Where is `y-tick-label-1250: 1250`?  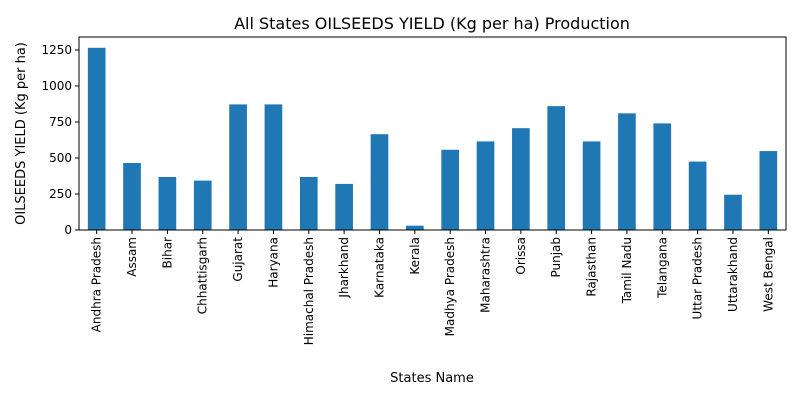 y-tick-label-1250: 1250 is located at coordinates (56, 50).